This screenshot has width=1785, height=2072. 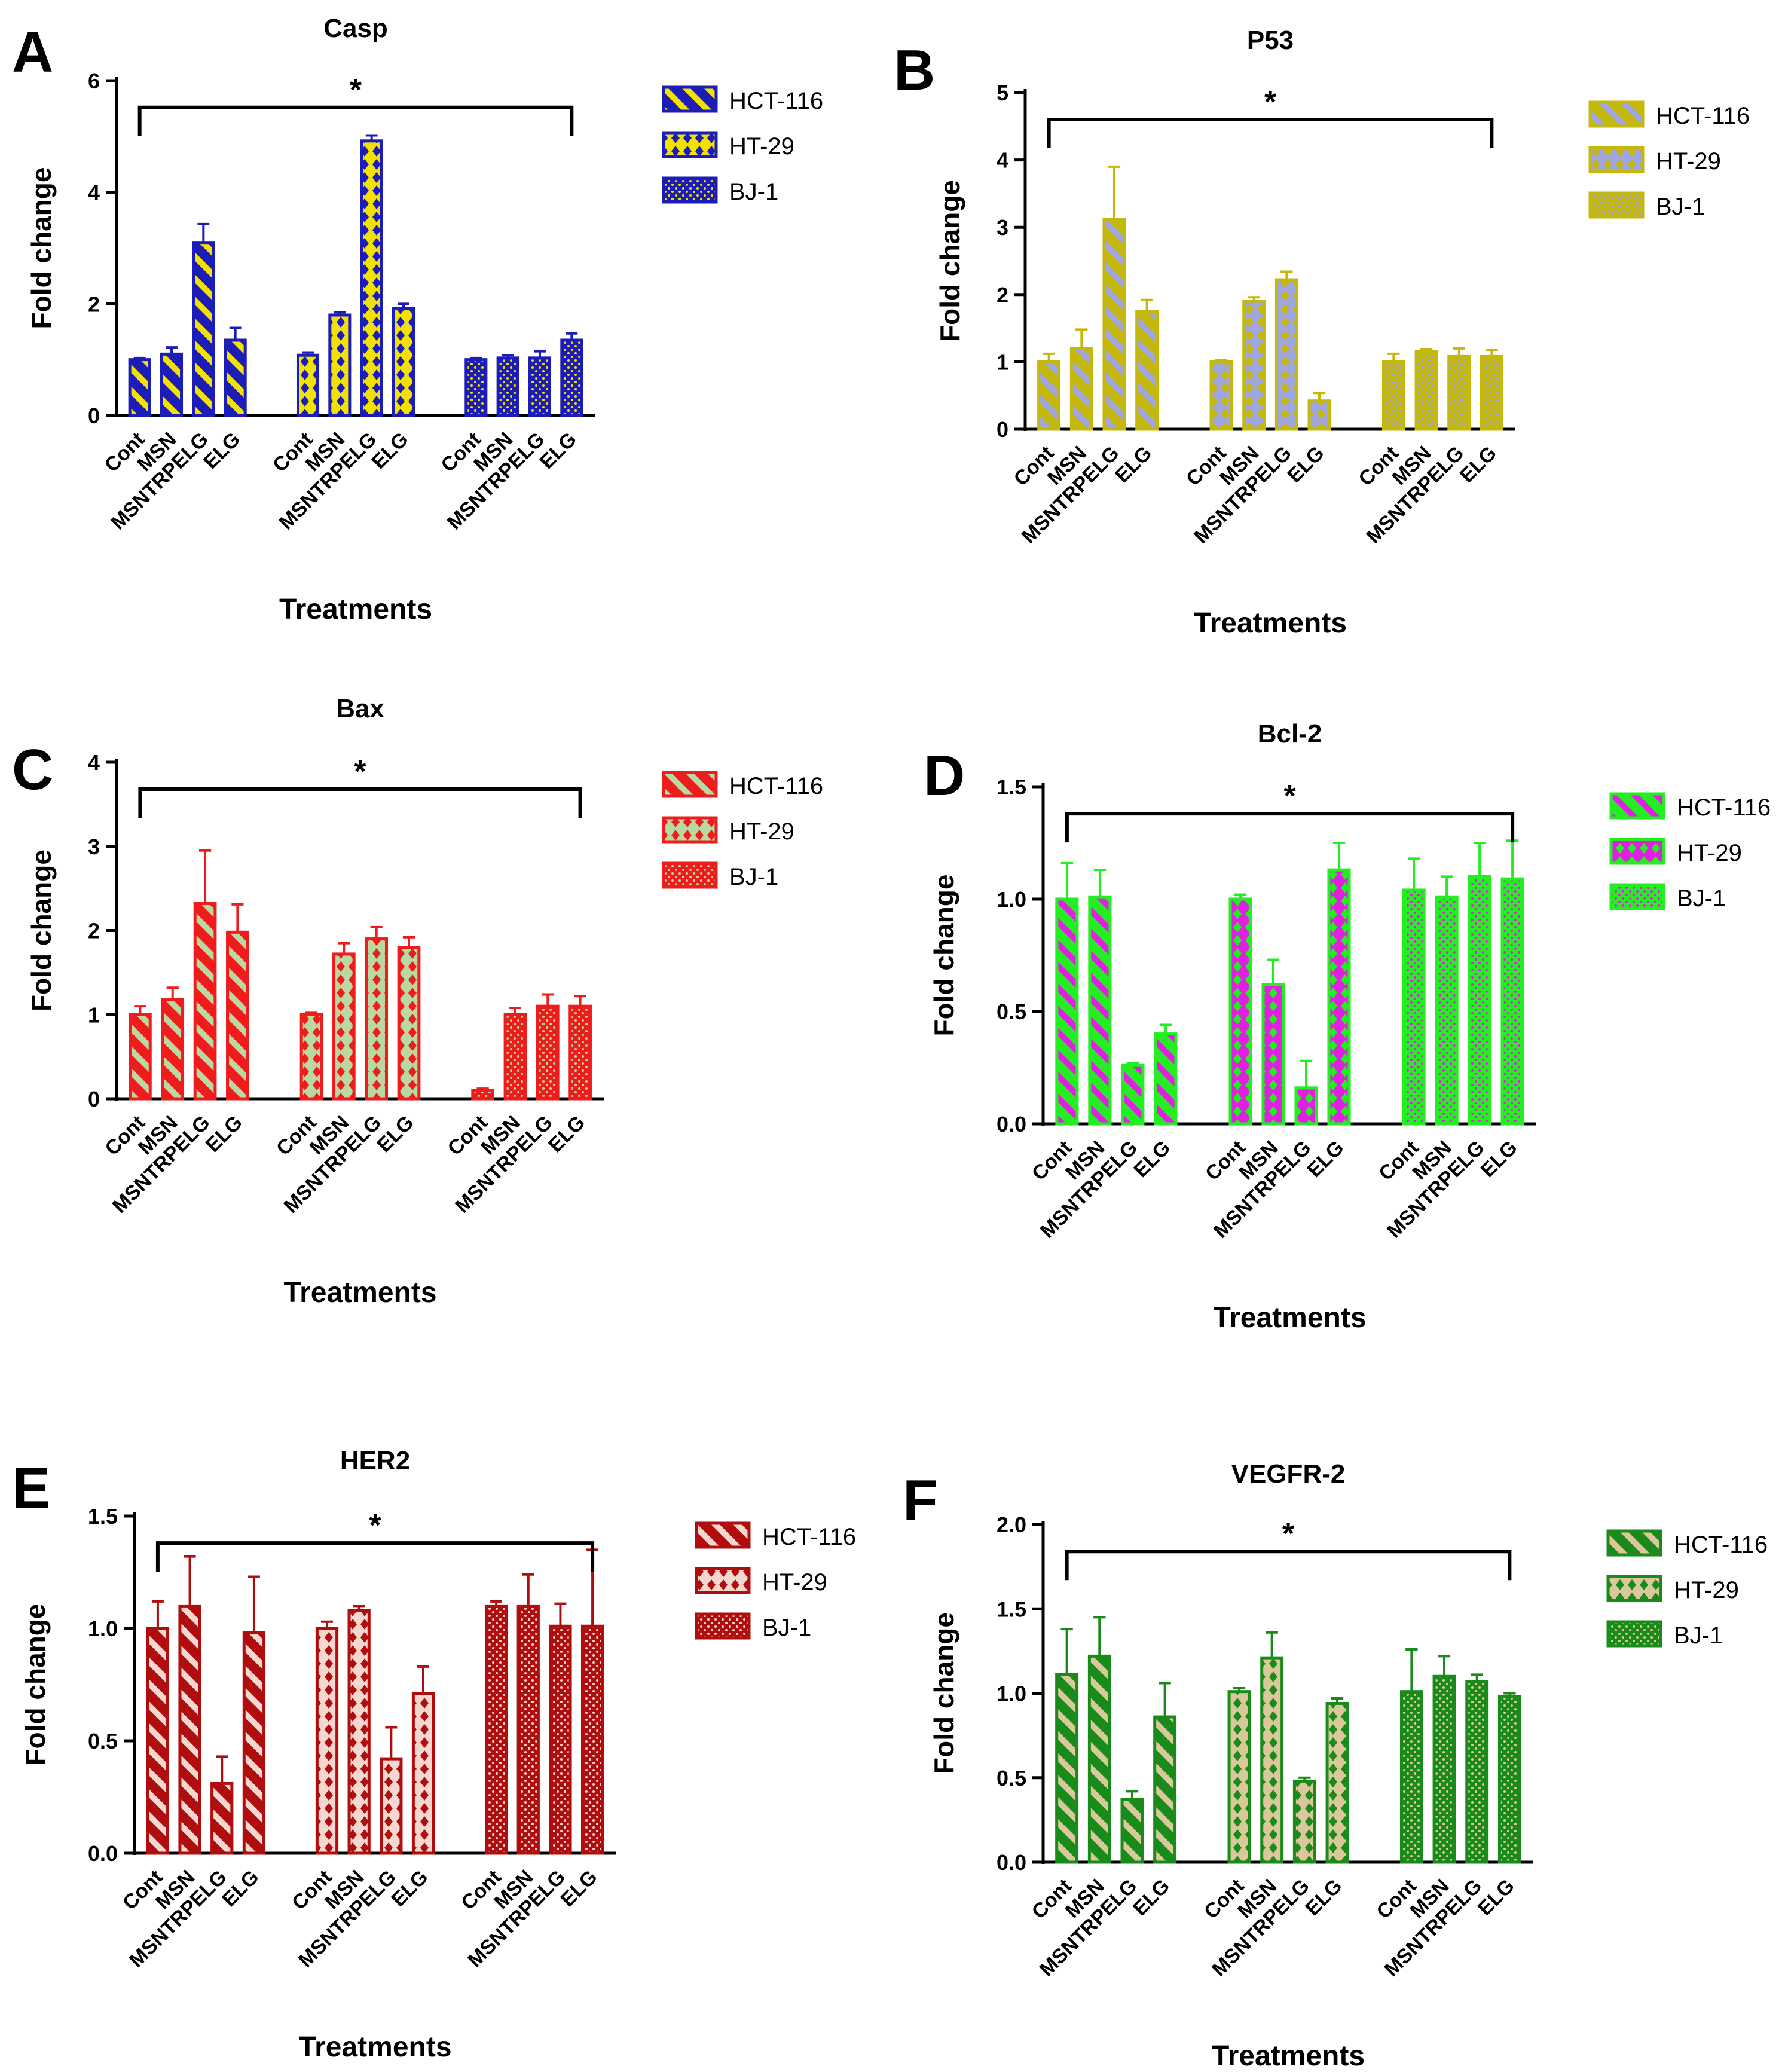 I want to click on panel-letter: A, so click(x=33, y=52).